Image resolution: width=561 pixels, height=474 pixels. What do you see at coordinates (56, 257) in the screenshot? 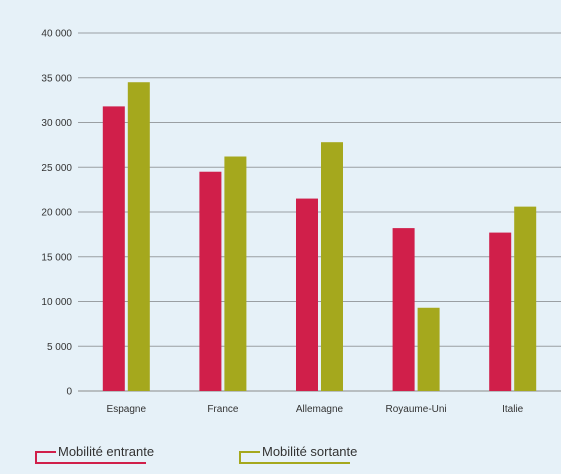
I see `y-tick-label: 15 000` at bounding box center [56, 257].